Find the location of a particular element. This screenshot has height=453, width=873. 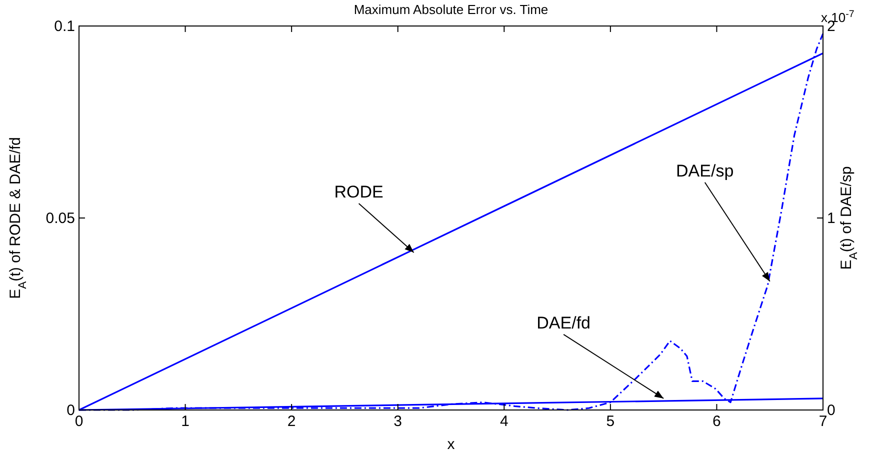

annotation: DAE/fd is located at coordinates (563, 322).